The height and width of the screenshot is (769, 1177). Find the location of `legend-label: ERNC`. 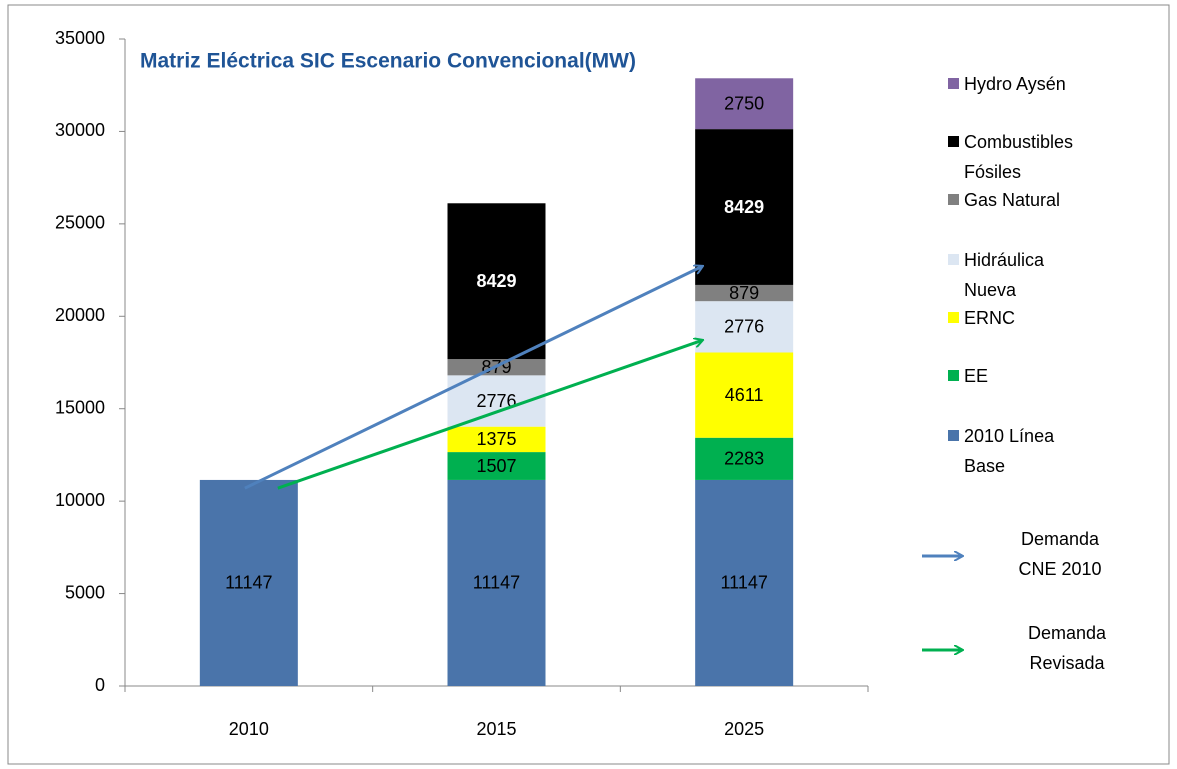

legend-label: ERNC is located at coordinates (990, 318).